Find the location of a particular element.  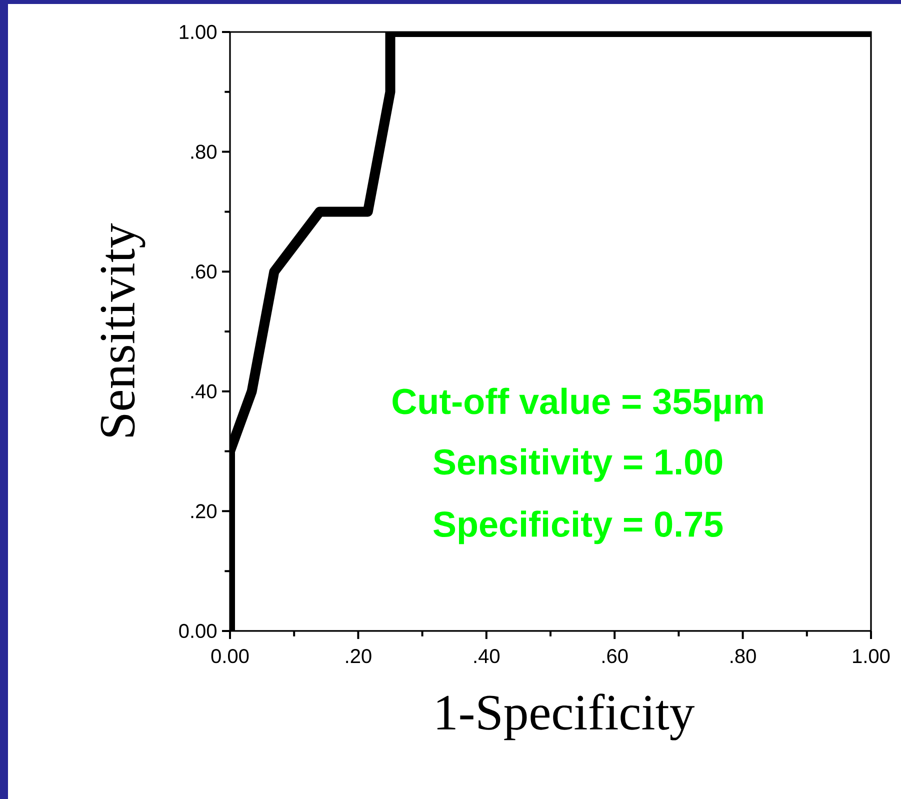

annotation: Cut-off value = 355µm is located at coordinates (577, 405).